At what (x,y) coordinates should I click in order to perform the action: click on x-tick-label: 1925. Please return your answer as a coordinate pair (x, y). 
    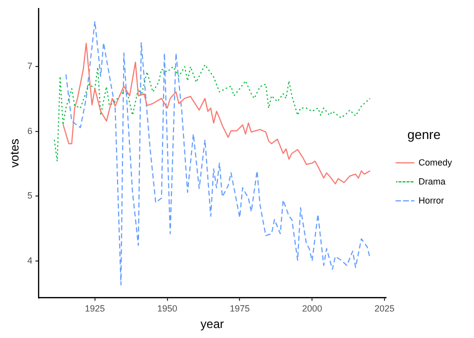
    Looking at the image, I should click on (94, 309).